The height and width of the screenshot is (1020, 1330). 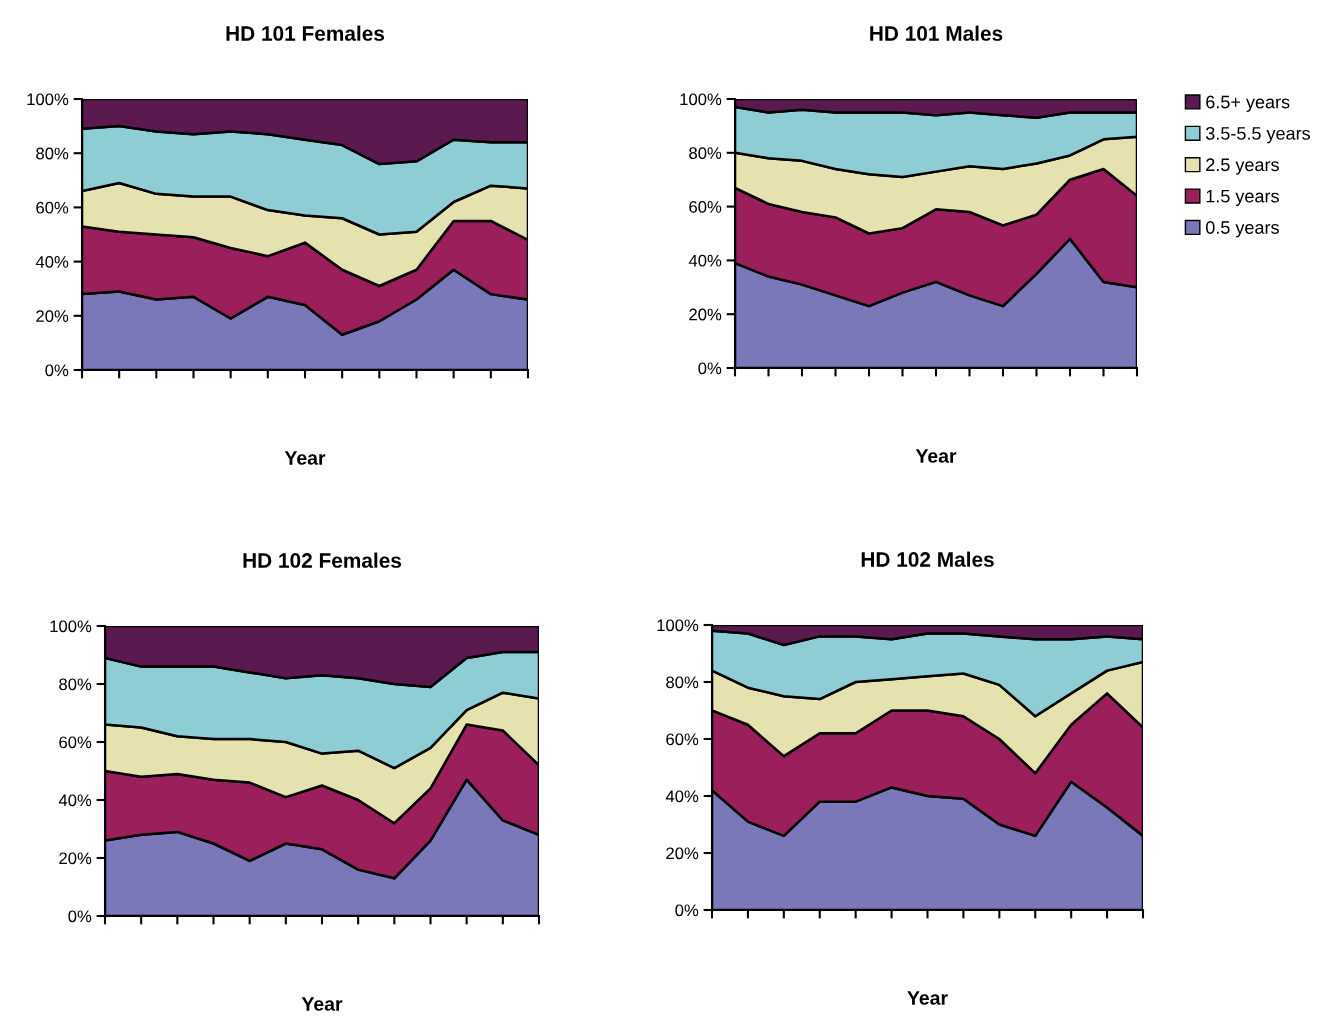 I want to click on legend-label: 6.5+ years, so click(x=1248, y=103).